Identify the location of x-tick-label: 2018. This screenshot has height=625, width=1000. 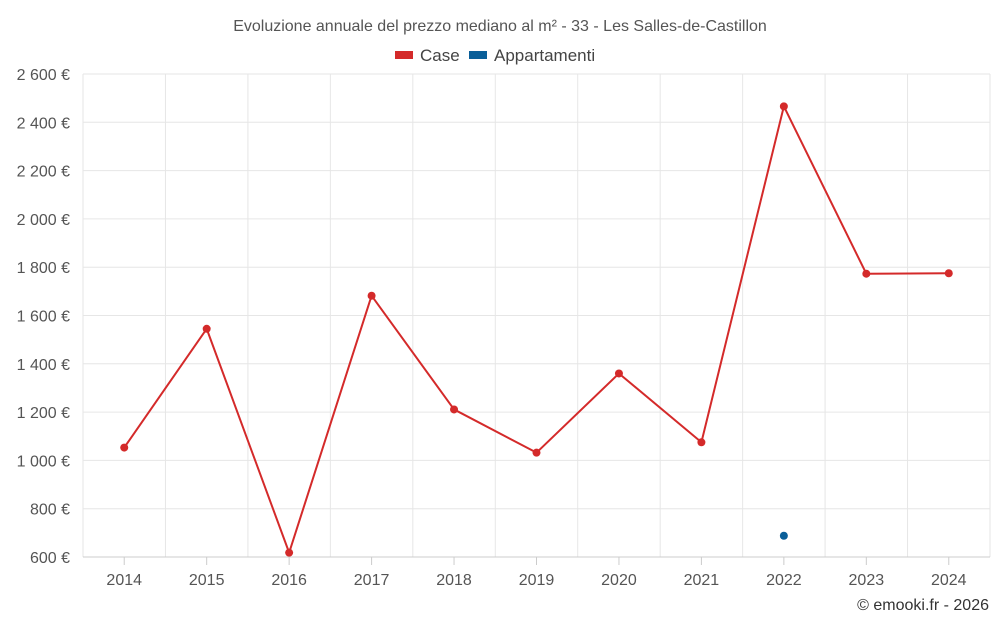
(454, 580).